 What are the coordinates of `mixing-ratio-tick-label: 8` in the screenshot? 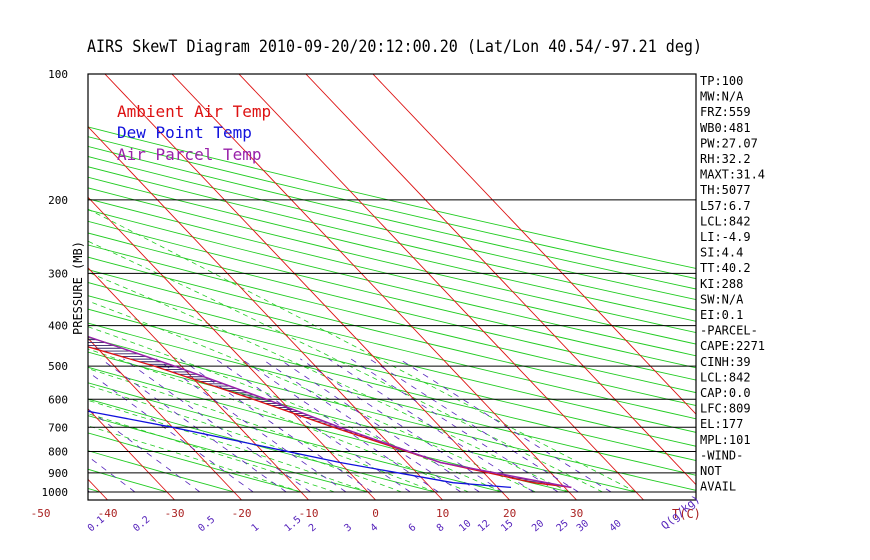 It's located at (441, 528).